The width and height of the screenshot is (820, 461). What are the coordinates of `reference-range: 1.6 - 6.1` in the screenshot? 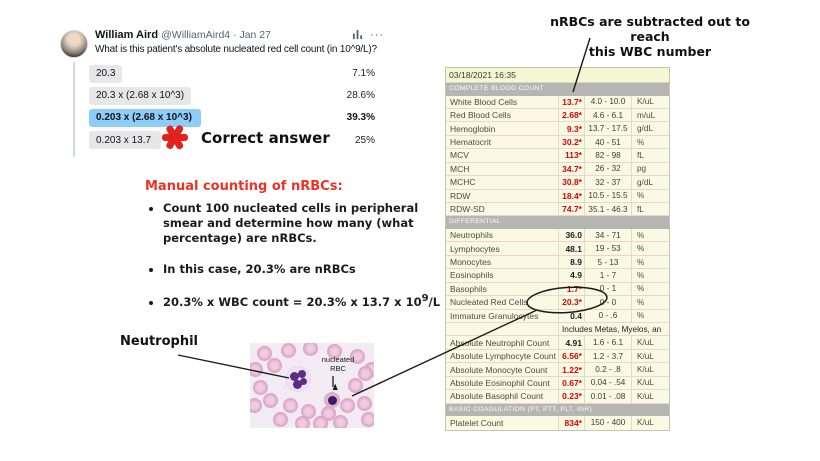 It's located at (608, 342).